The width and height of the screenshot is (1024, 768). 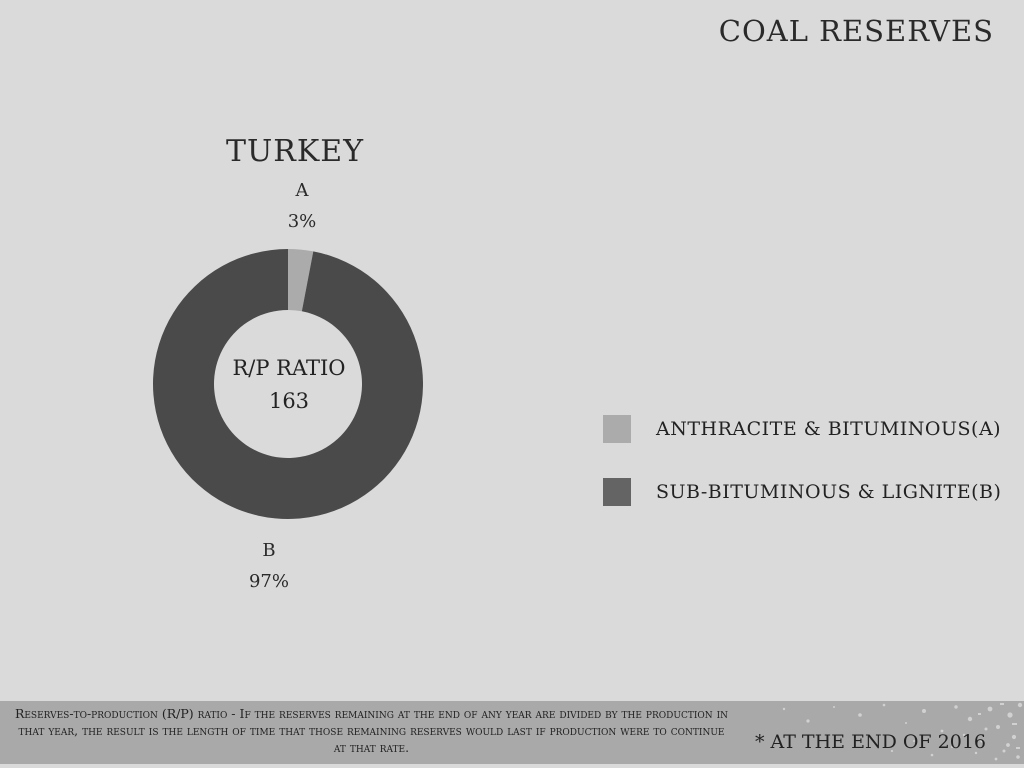 I want to click on footer-band, so click(x=512, y=732).